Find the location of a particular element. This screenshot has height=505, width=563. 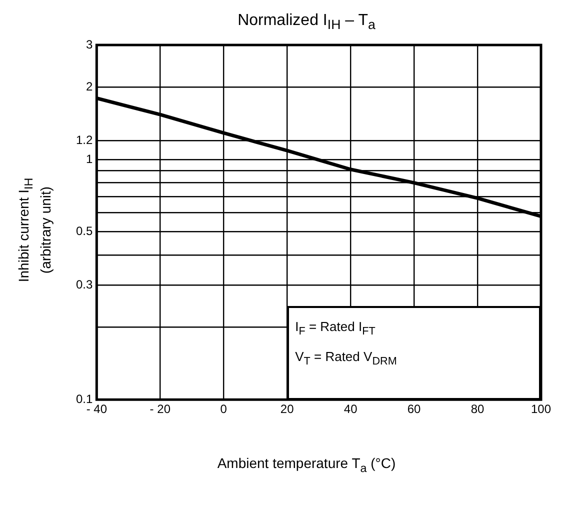

x-tick-label: - 20 is located at coordinates (160, 409).